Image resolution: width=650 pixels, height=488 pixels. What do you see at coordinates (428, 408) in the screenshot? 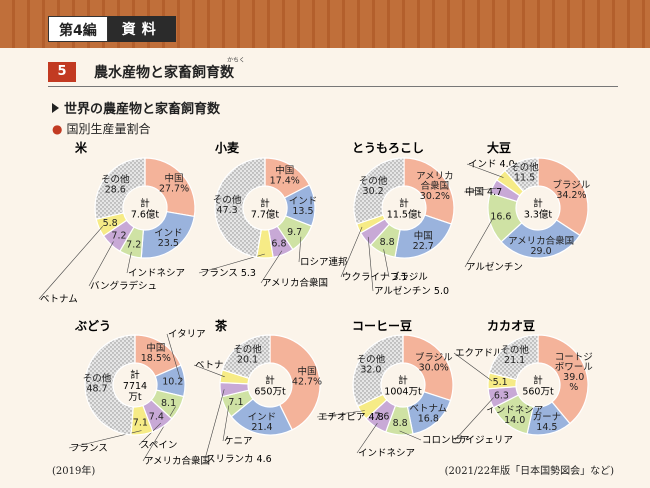
I see `slice-label: ベトナム` at bounding box center [428, 408].